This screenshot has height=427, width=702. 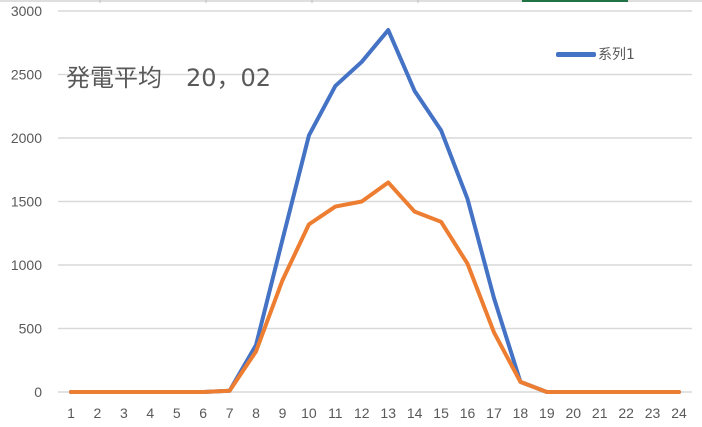 What do you see at coordinates (573, 413) in the screenshot?
I see `x-tick-label: 20` at bounding box center [573, 413].